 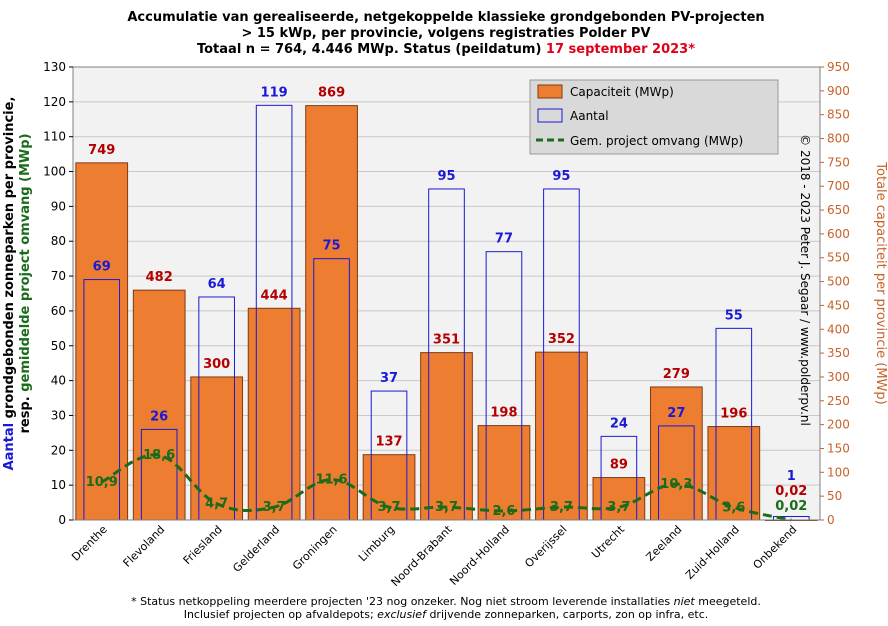 I want to click on y-tick-label-left: 90, so click(x=58, y=206).